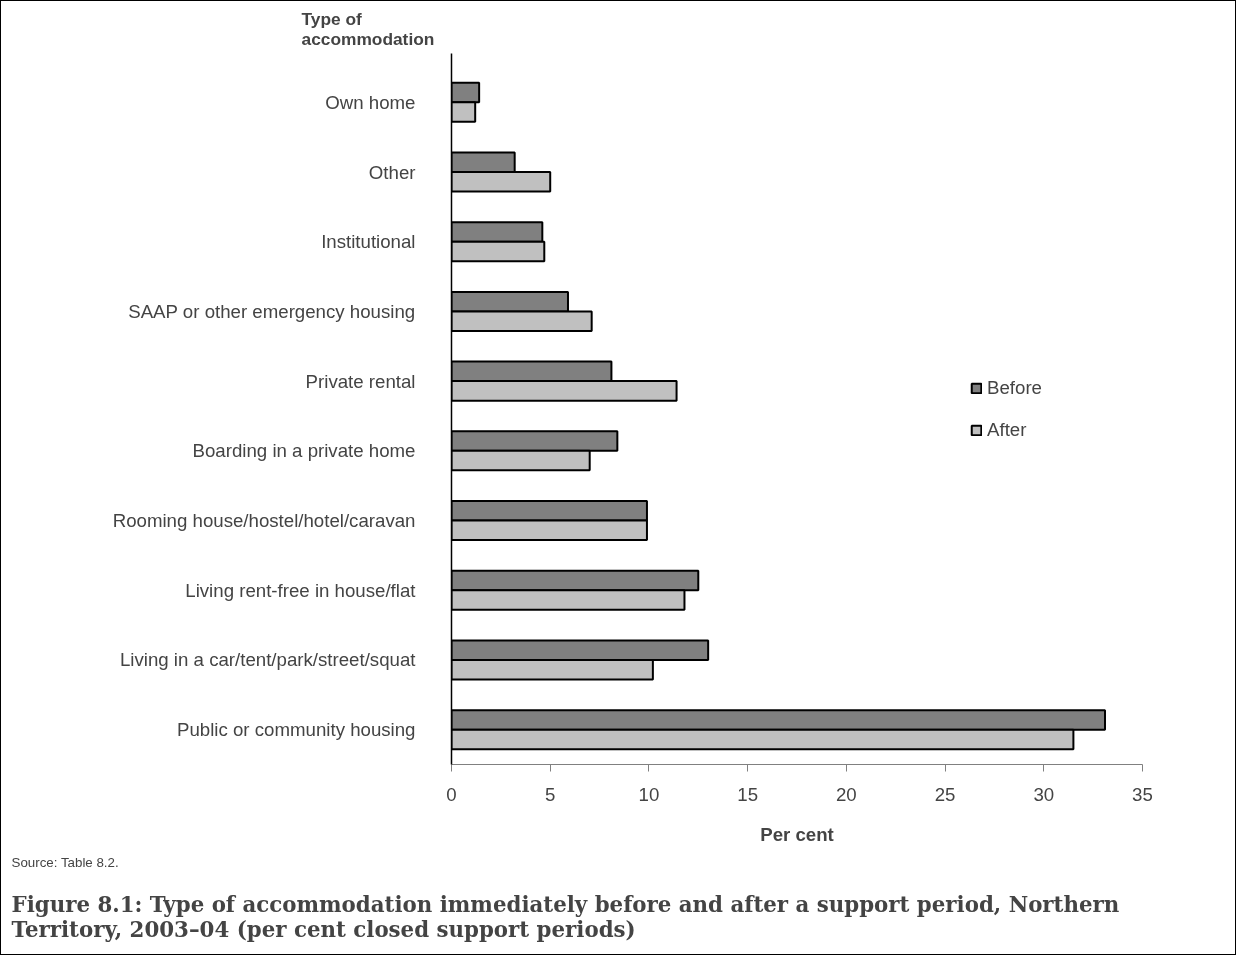 The image size is (1241, 960). I want to click on y-tick-label: SAAP or other emergency housing, so click(272, 311).